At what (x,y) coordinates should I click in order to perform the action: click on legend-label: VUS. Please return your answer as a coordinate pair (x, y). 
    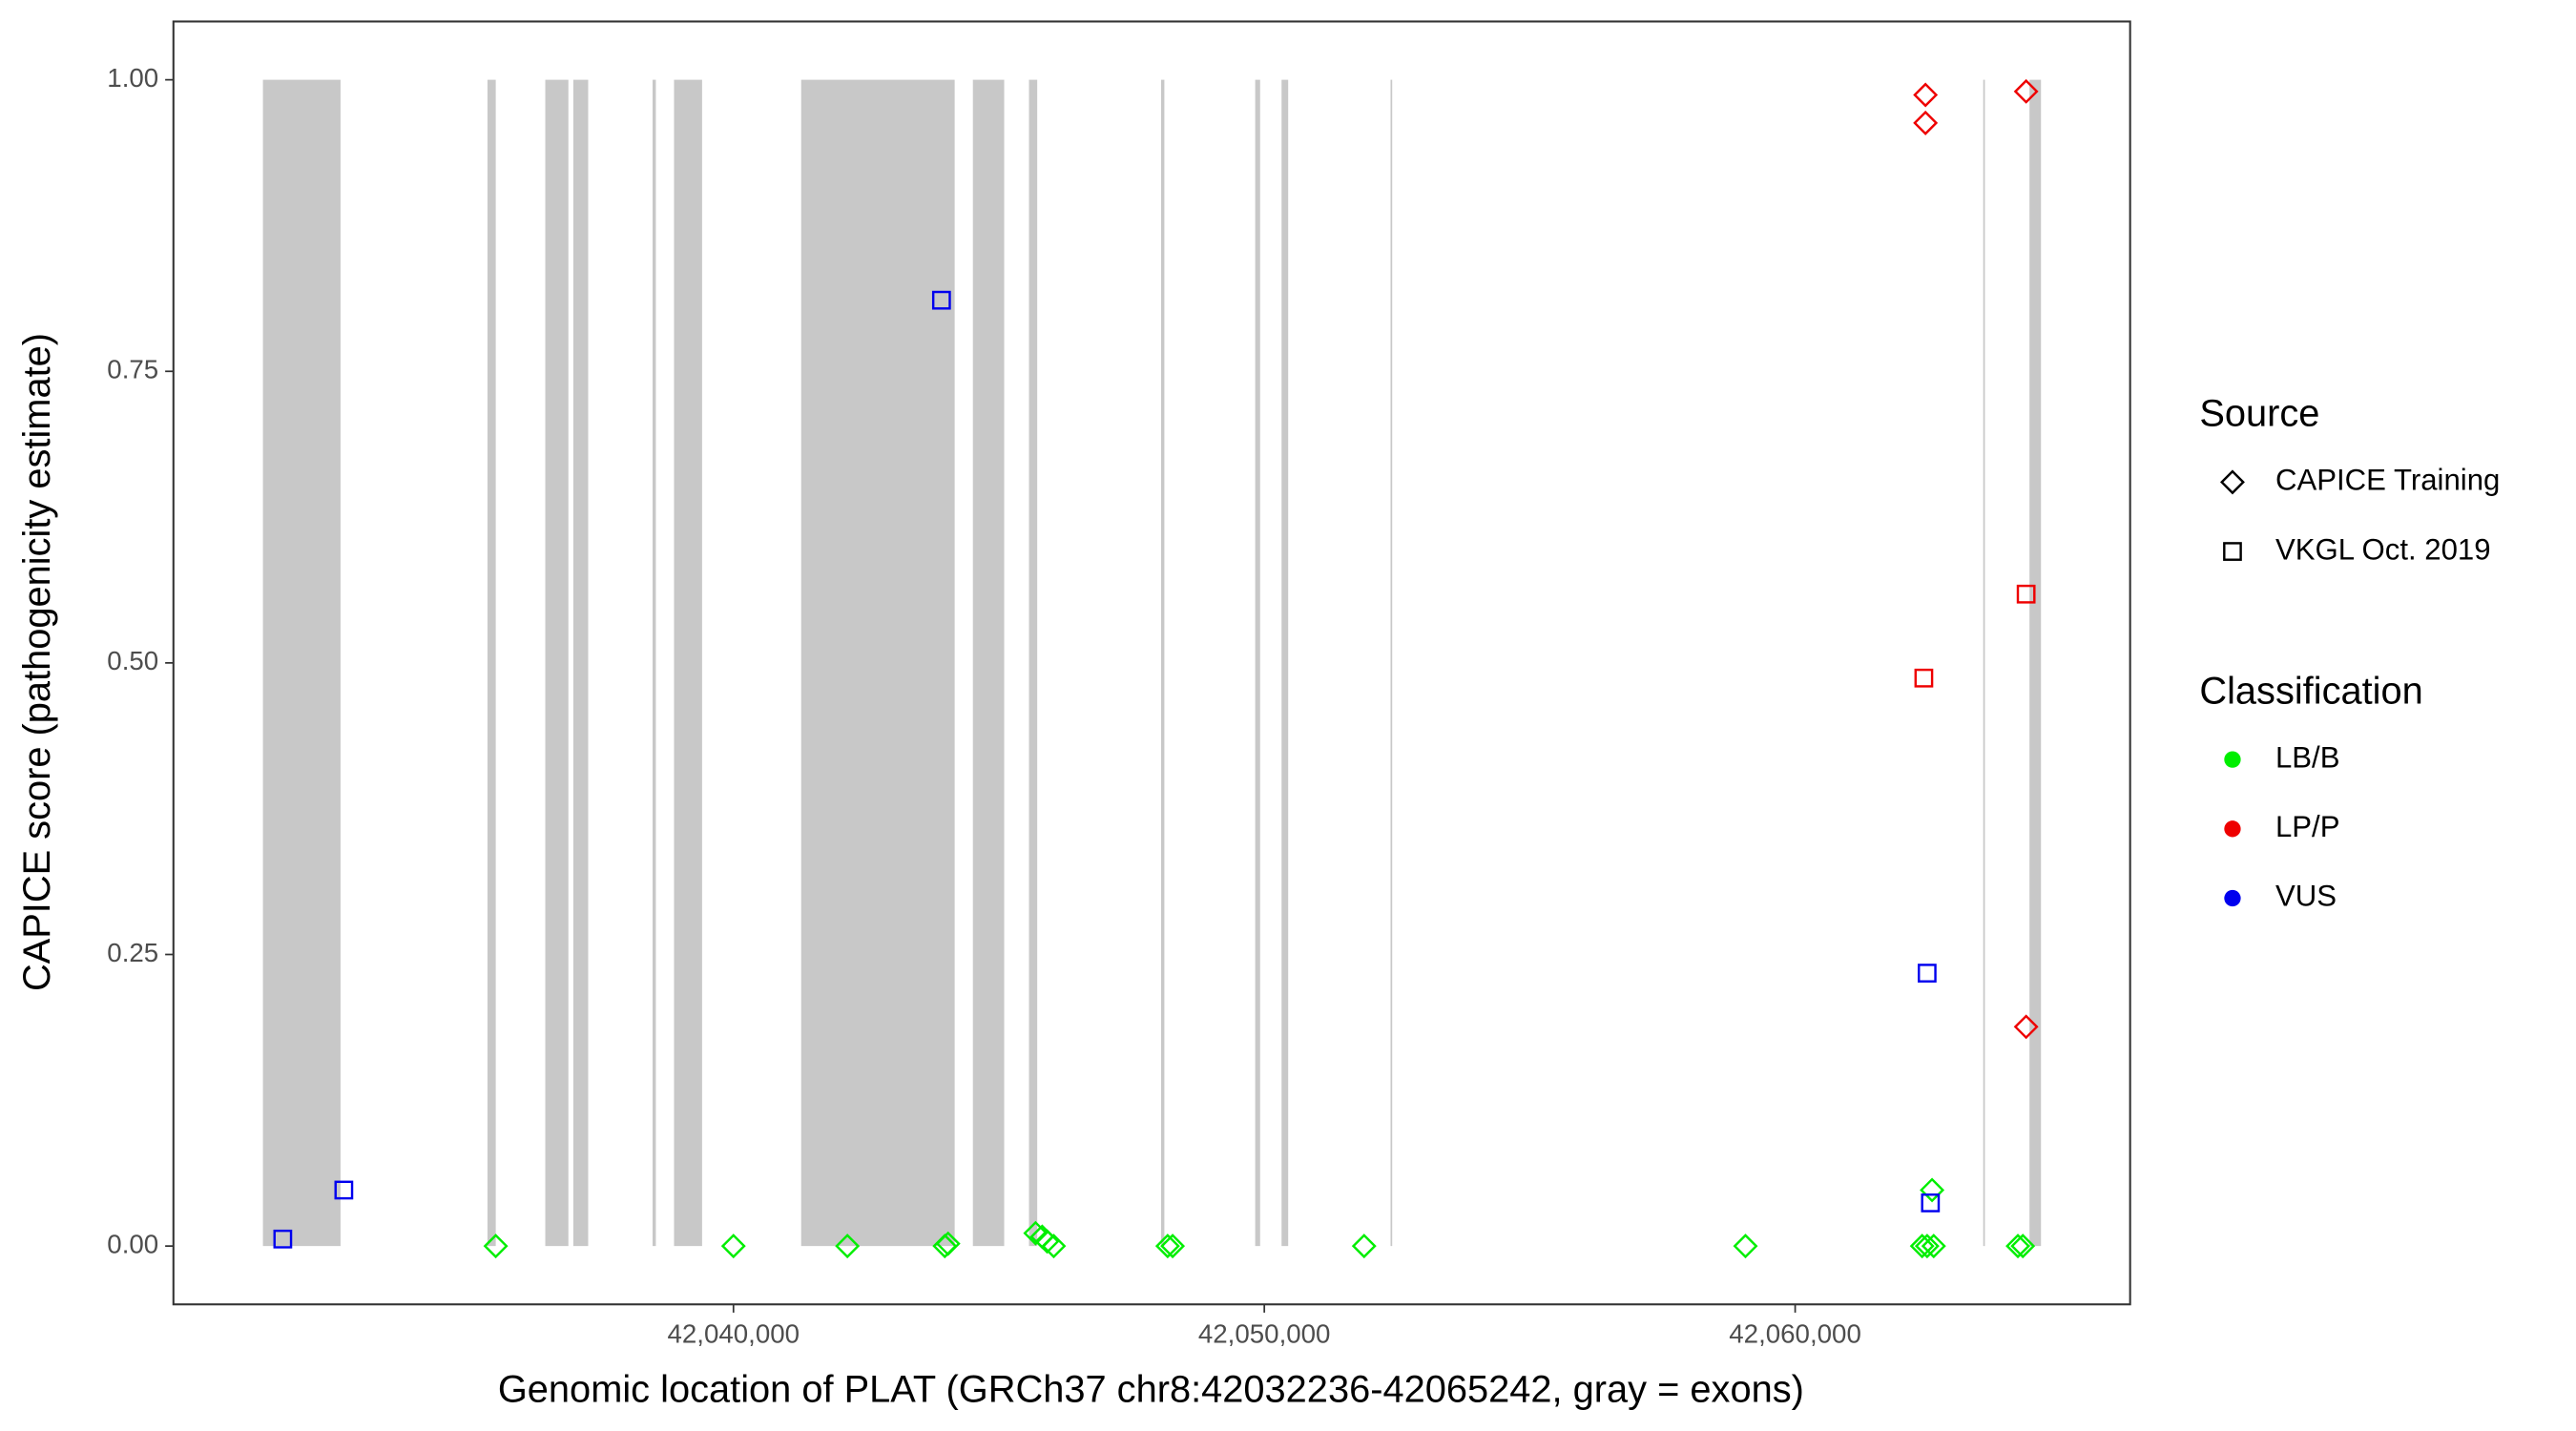
    Looking at the image, I should click on (2306, 897).